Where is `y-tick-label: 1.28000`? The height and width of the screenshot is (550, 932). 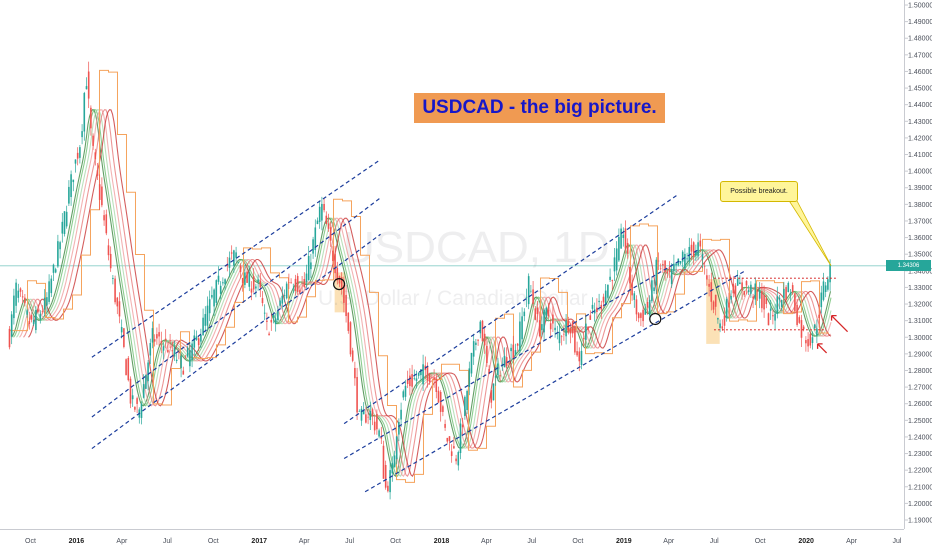 y-tick-label: 1.28000 is located at coordinates (920, 371).